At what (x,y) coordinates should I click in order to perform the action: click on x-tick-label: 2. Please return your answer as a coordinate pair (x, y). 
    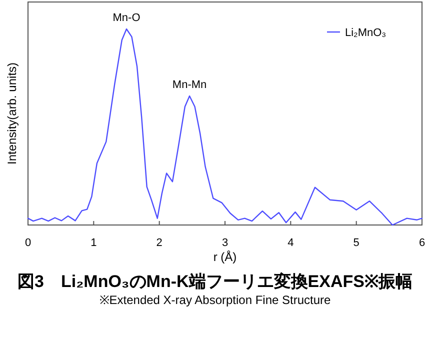
    Looking at the image, I should click on (159, 243).